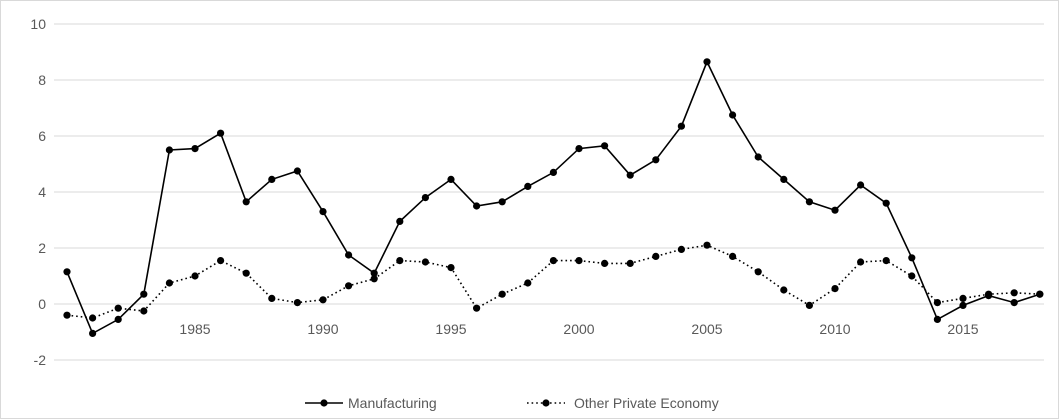 The image size is (1059, 419). I want to click on y-tick-label: 0, so click(42, 304).